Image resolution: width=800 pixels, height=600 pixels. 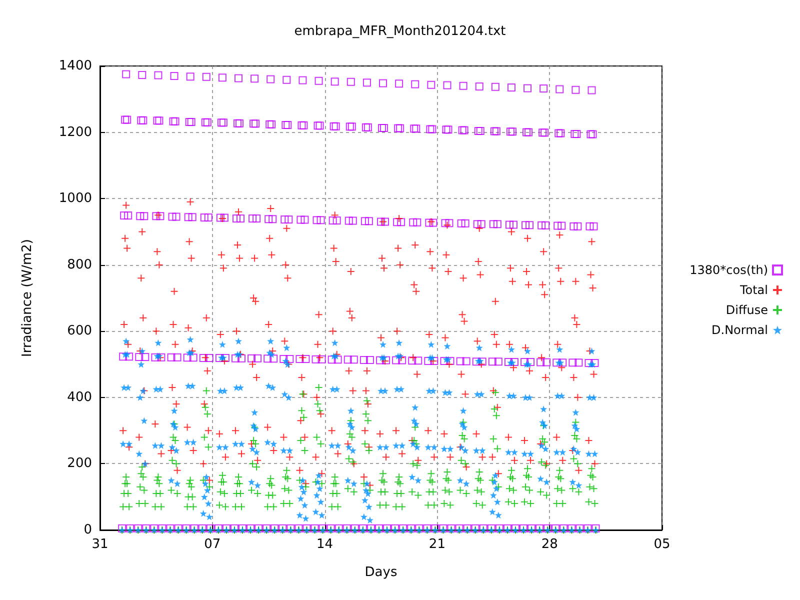 I want to click on y-tick-label: 0, so click(x=88, y=530).